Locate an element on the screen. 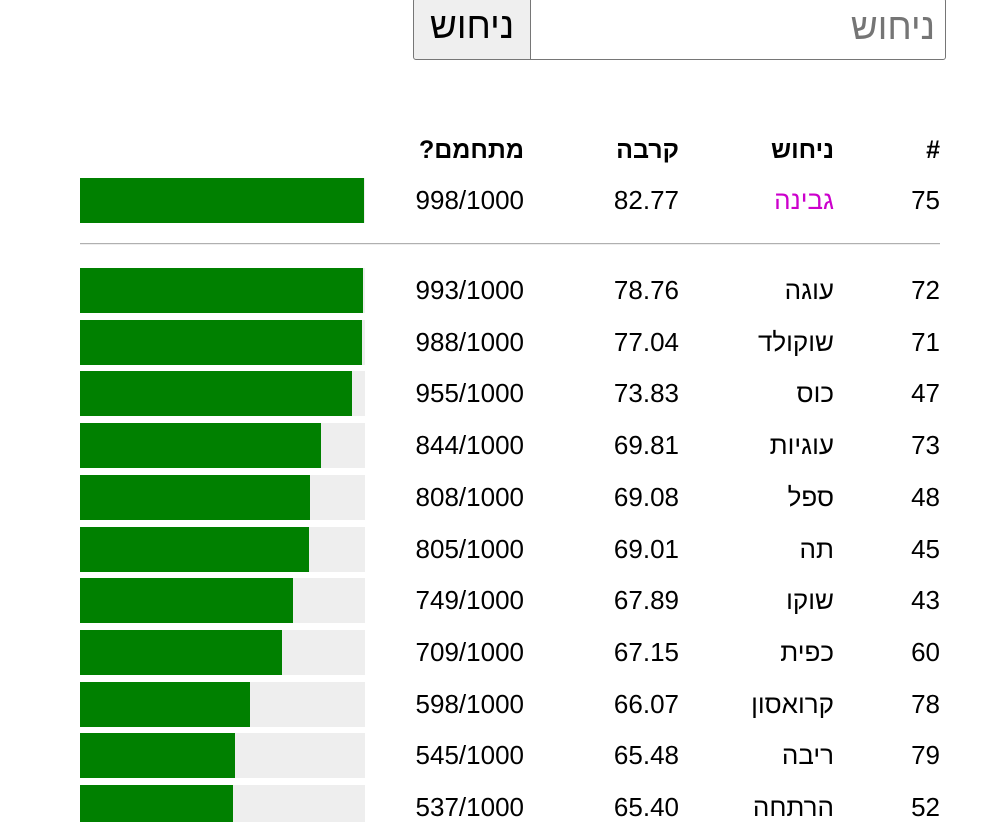 The height and width of the screenshot is (822, 1002). guess-word: כוס is located at coordinates (815, 393).